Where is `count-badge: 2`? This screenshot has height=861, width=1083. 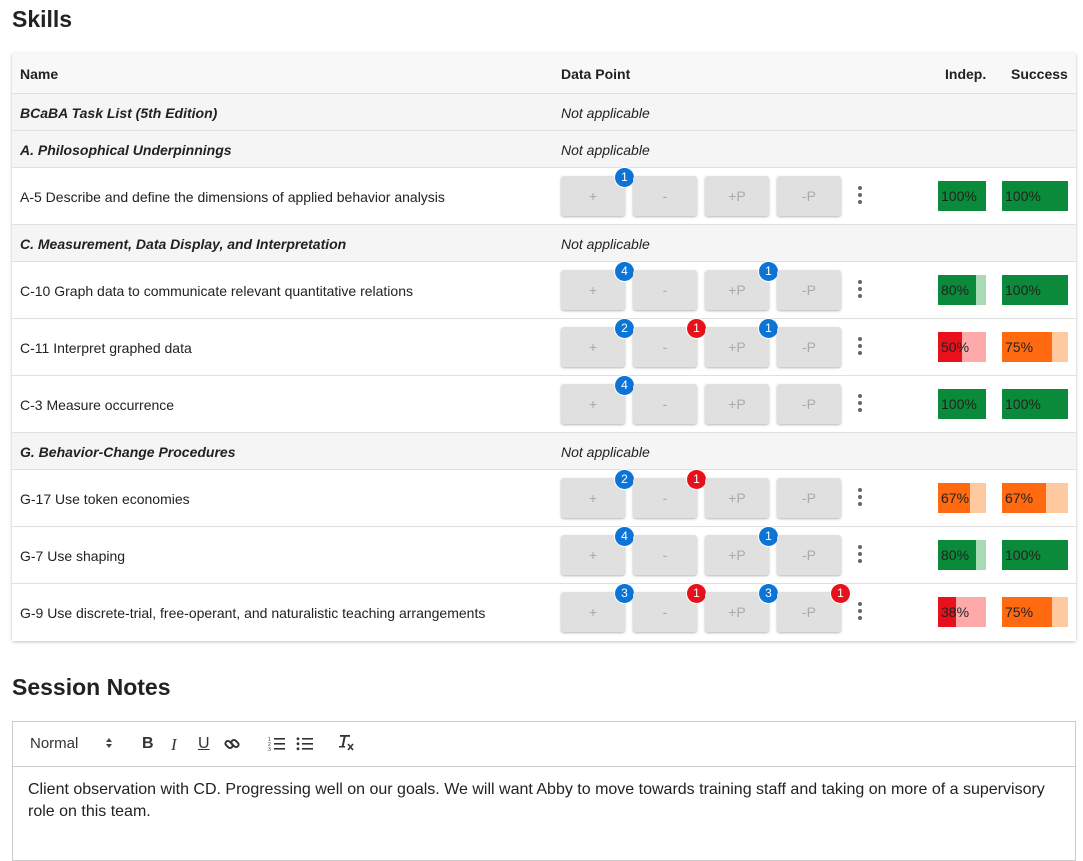
count-badge: 2 is located at coordinates (624, 479).